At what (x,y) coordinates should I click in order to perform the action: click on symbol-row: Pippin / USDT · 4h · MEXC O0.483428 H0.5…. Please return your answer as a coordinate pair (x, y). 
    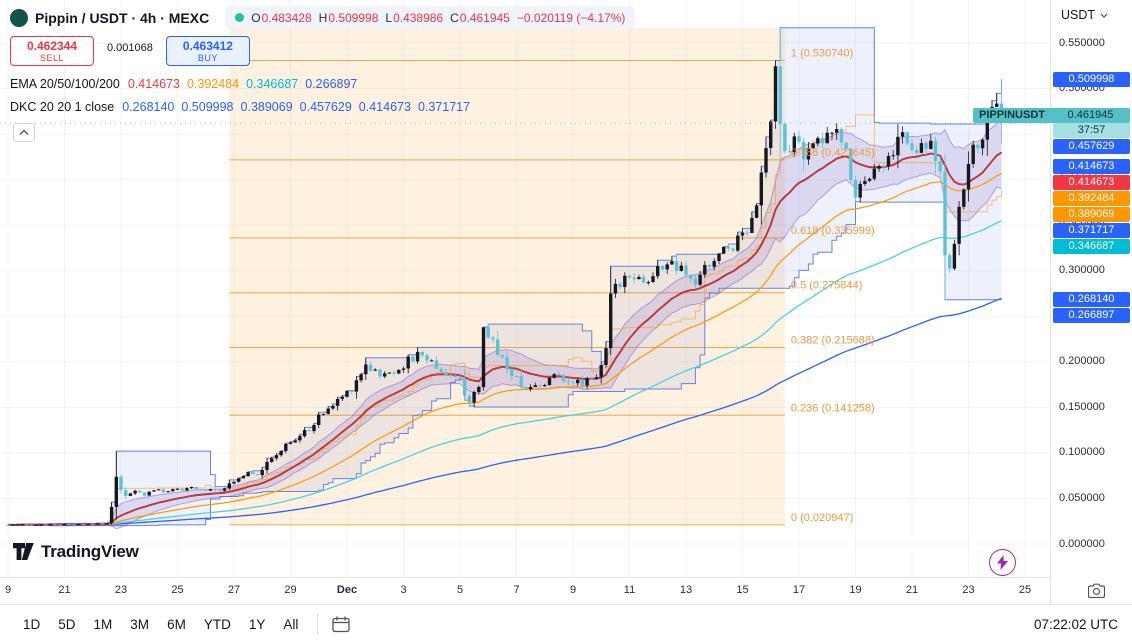
    Looking at the image, I should click on (323, 17).